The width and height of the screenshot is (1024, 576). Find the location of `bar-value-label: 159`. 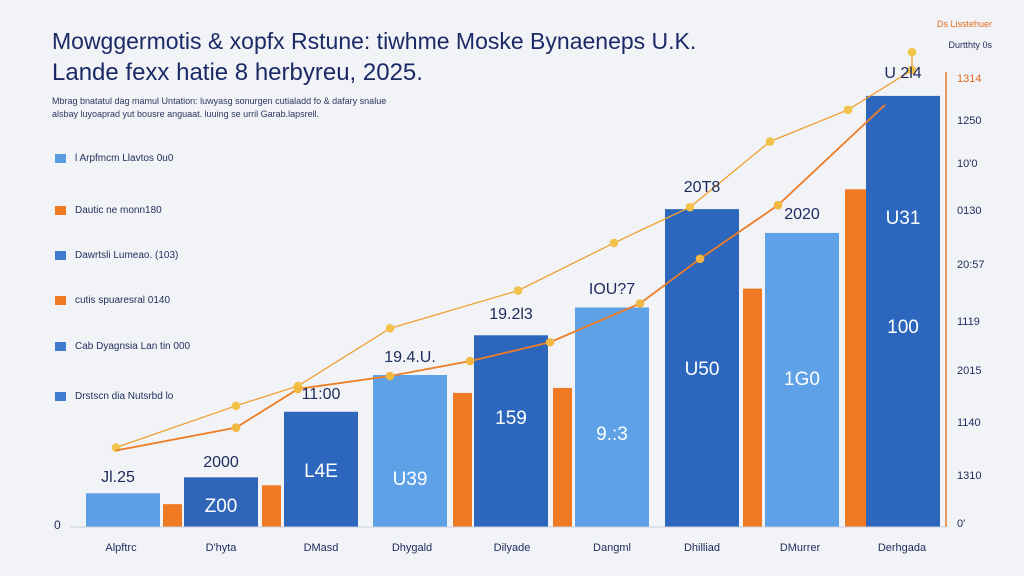

bar-value-label: 159 is located at coordinates (511, 418).